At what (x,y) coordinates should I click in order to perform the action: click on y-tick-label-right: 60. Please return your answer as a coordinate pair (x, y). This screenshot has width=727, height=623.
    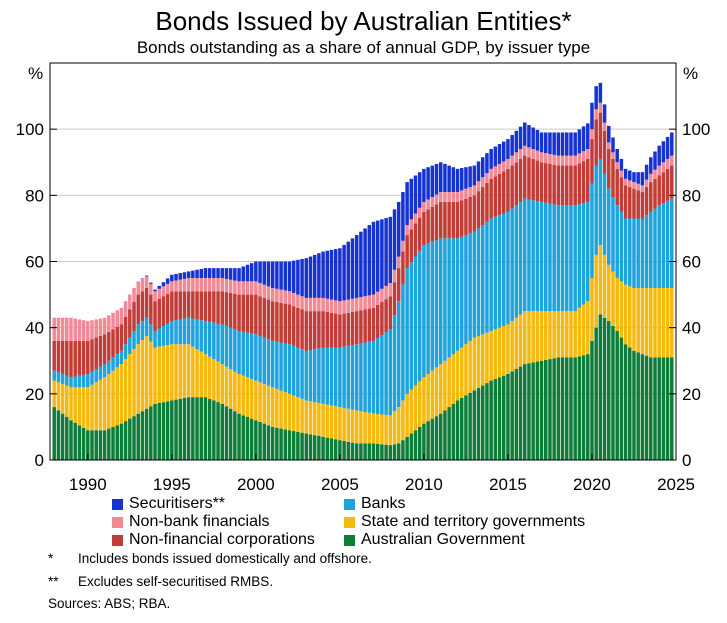
    Looking at the image, I should click on (691, 262).